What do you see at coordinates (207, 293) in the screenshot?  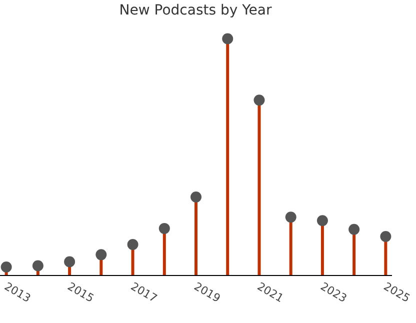 I see `x-tick-label: 2019` at bounding box center [207, 293].